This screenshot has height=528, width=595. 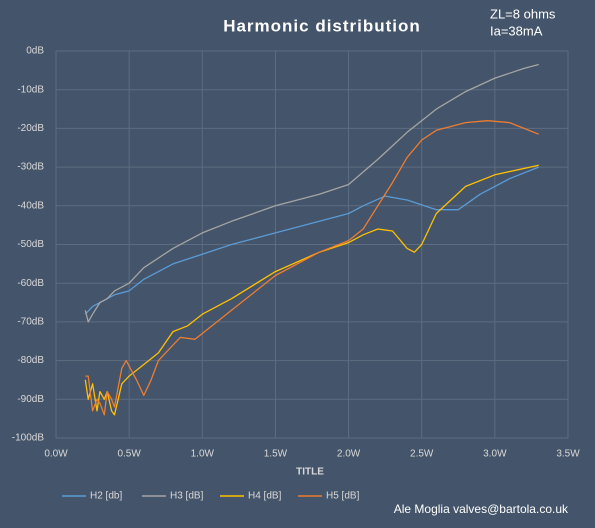 What do you see at coordinates (56, 454) in the screenshot?
I see `x-tick-label: 0.0W` at bounding box center [56, 454].